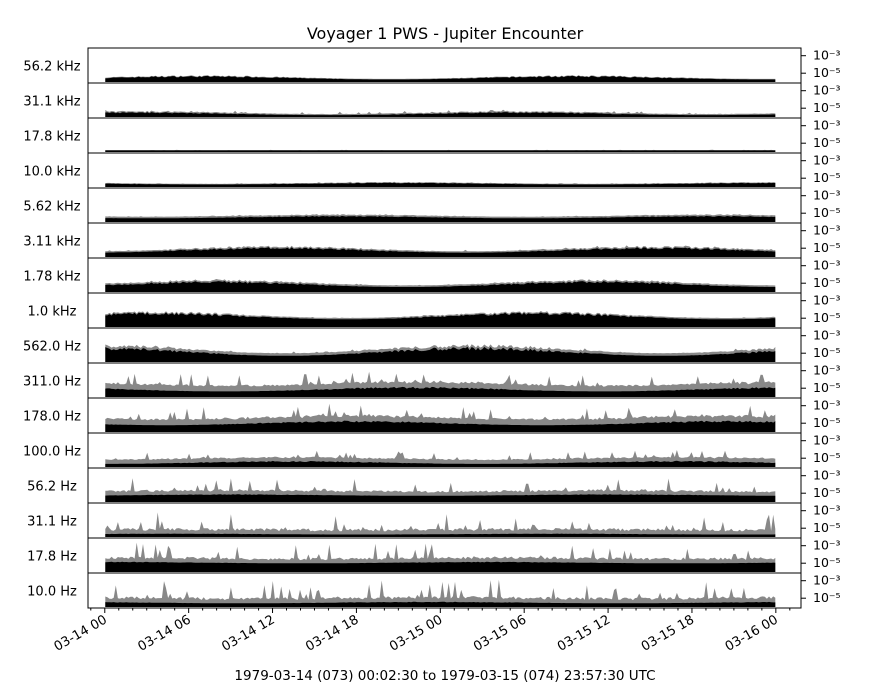  What do you see at coordinates (52, 452) in the screenshot?
I see `channel-label: 100.0 Hz` at bounding box center [52, 452].